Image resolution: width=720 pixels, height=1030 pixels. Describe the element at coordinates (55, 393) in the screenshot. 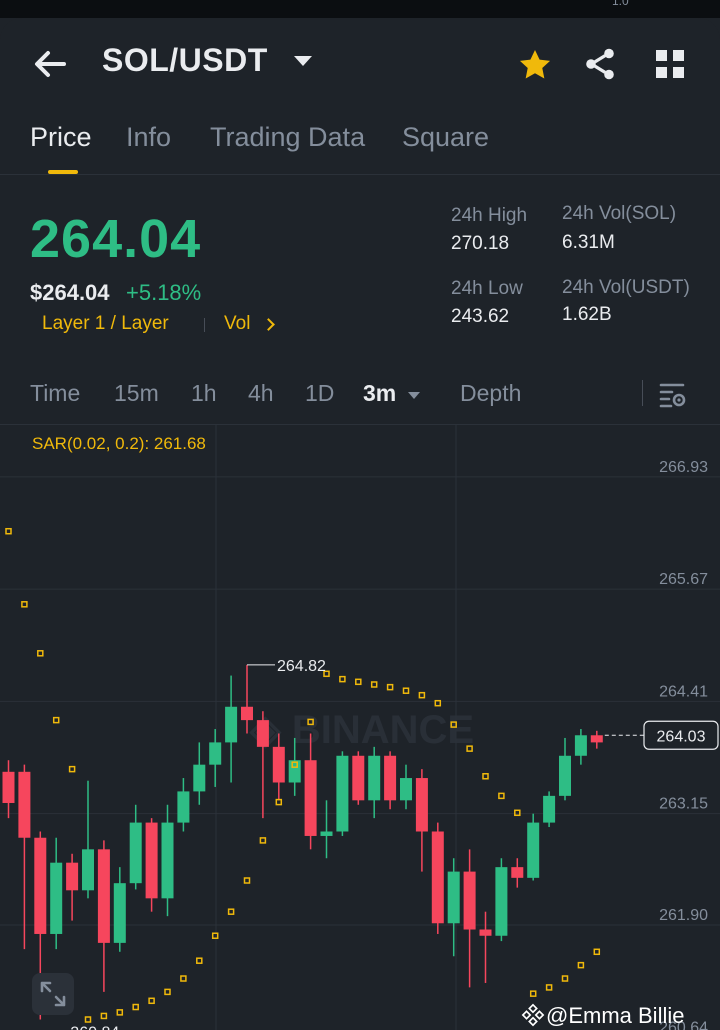

I see `interval-time: Time` at that location.